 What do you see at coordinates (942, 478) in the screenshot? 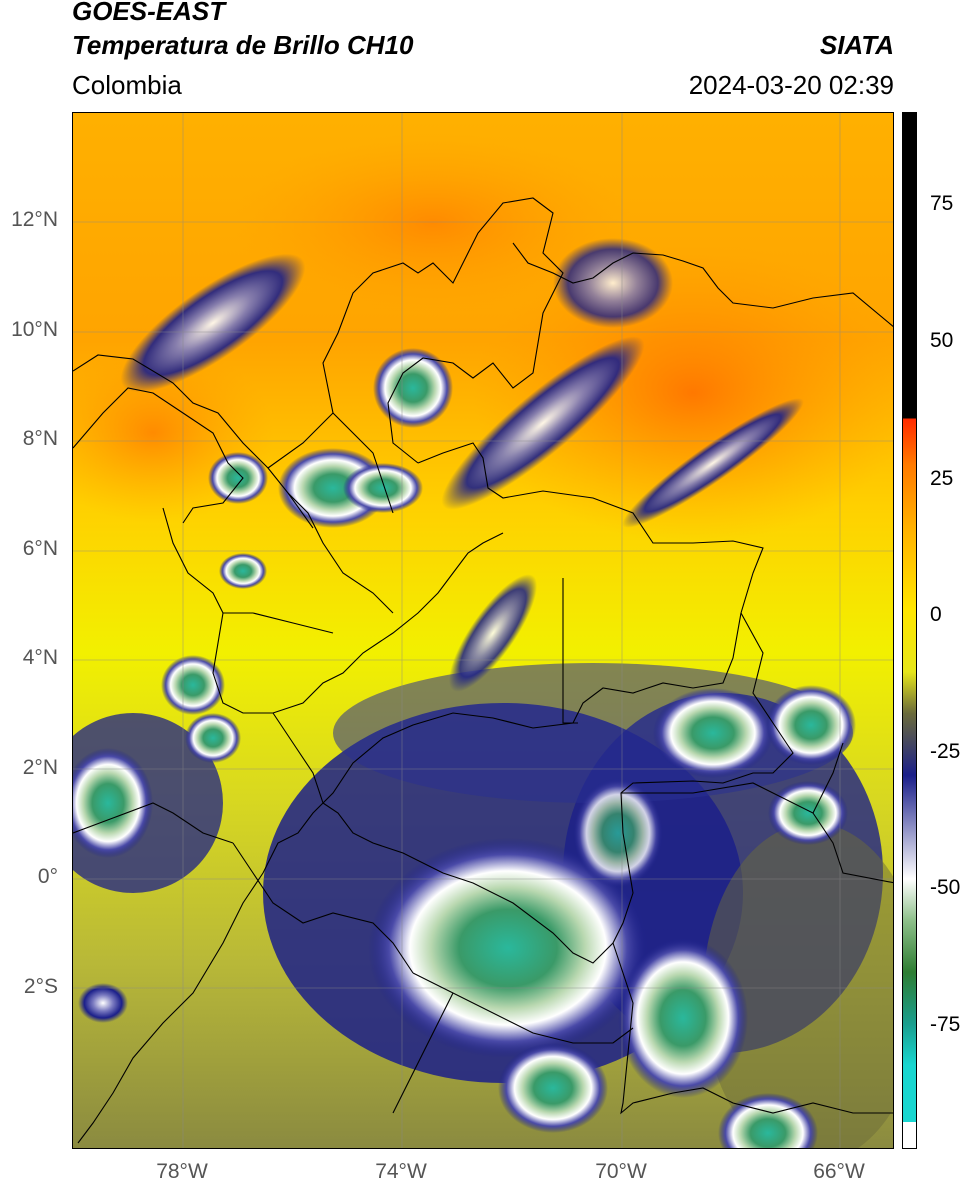
I see `colorbar-tick: 25` at bounding box center [942, 478].